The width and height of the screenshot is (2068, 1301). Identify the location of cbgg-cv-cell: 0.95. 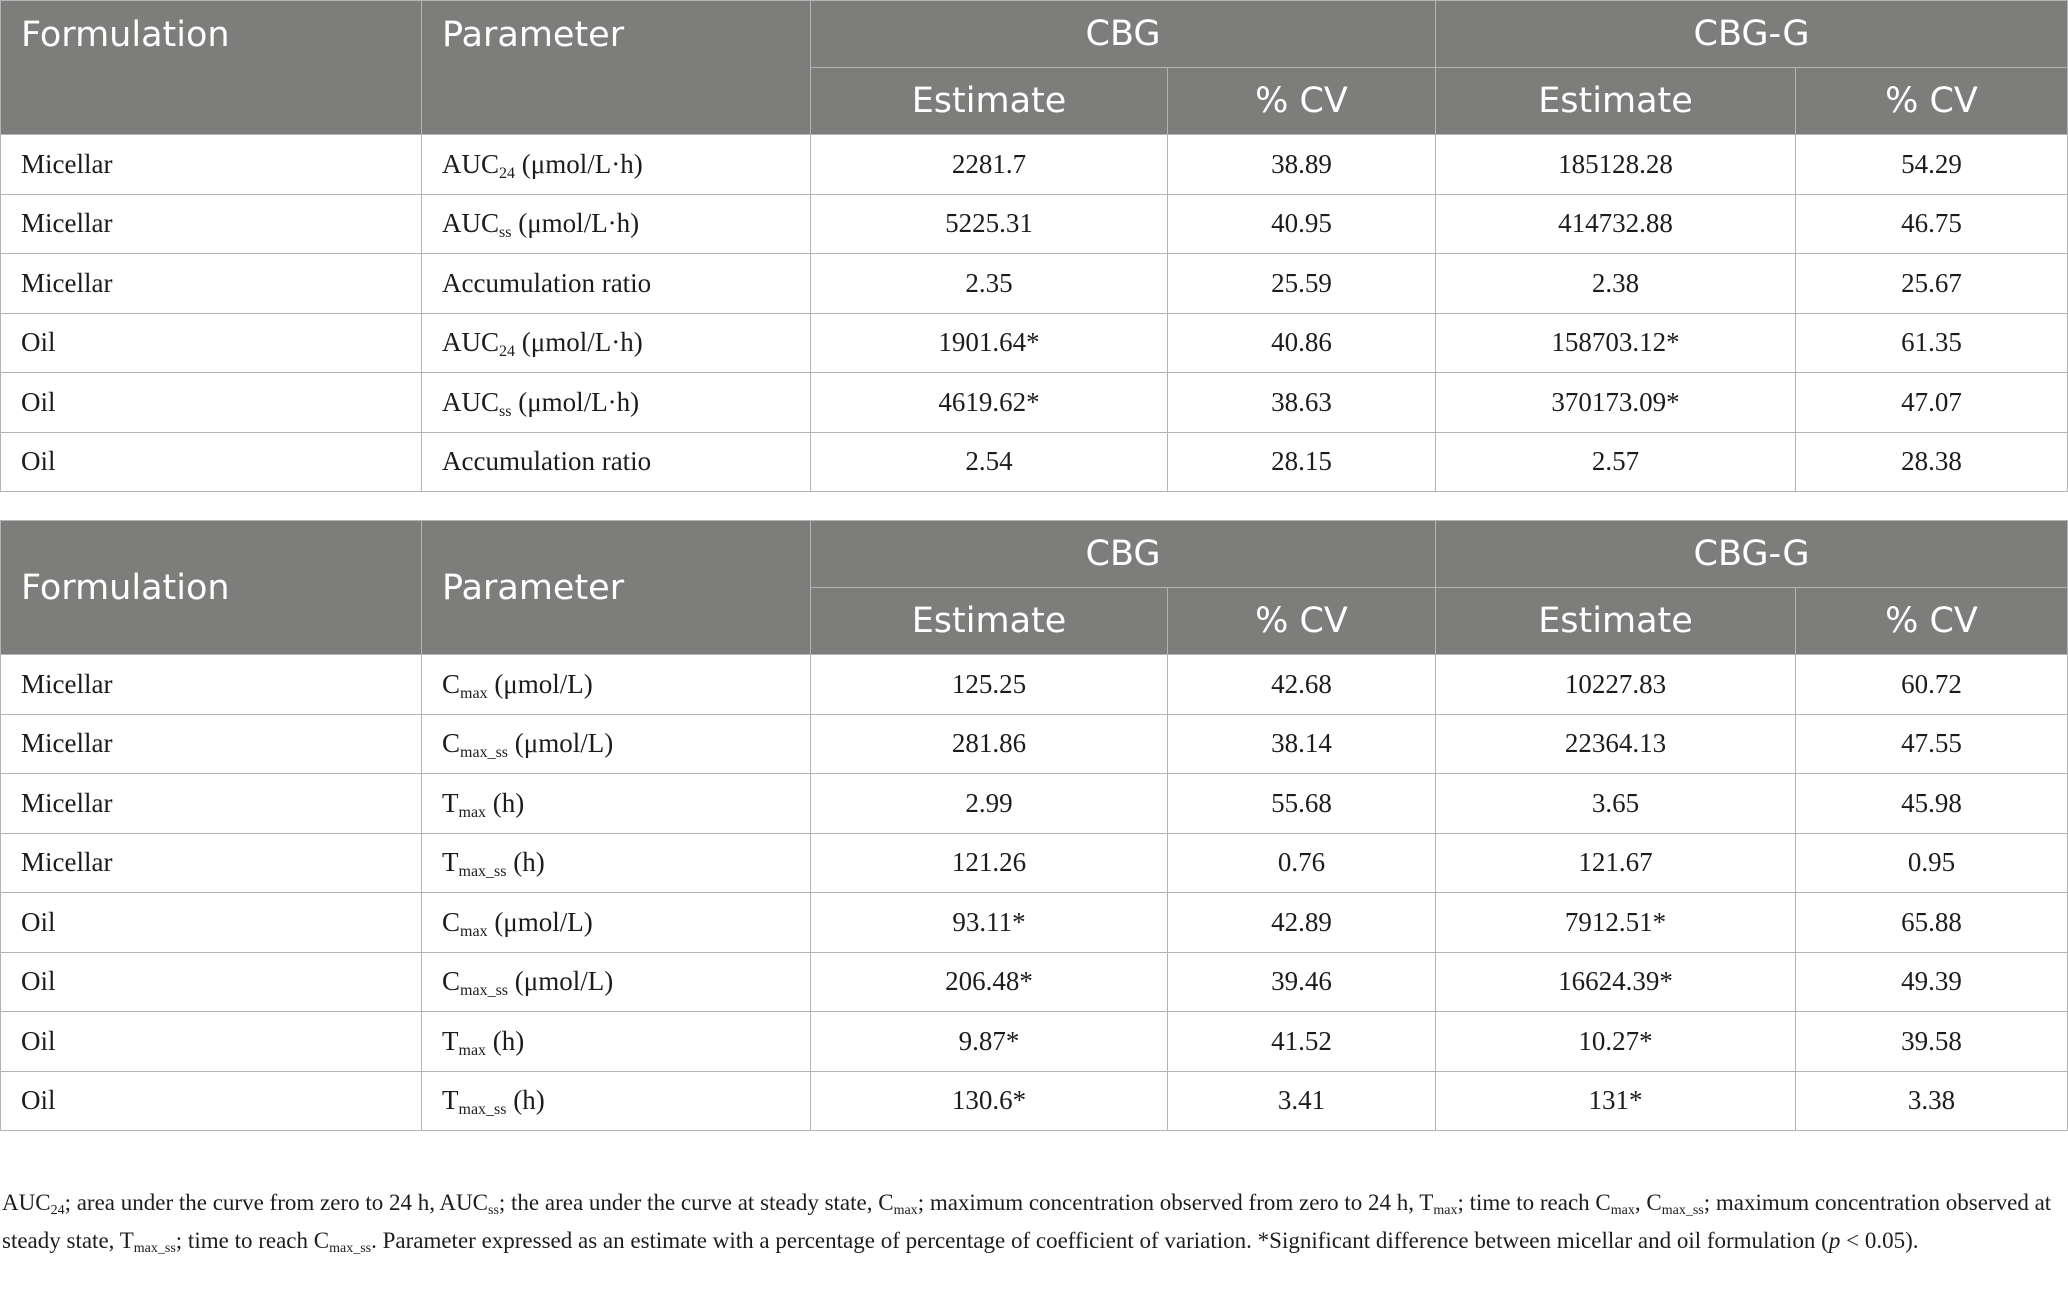
(1931, 862).